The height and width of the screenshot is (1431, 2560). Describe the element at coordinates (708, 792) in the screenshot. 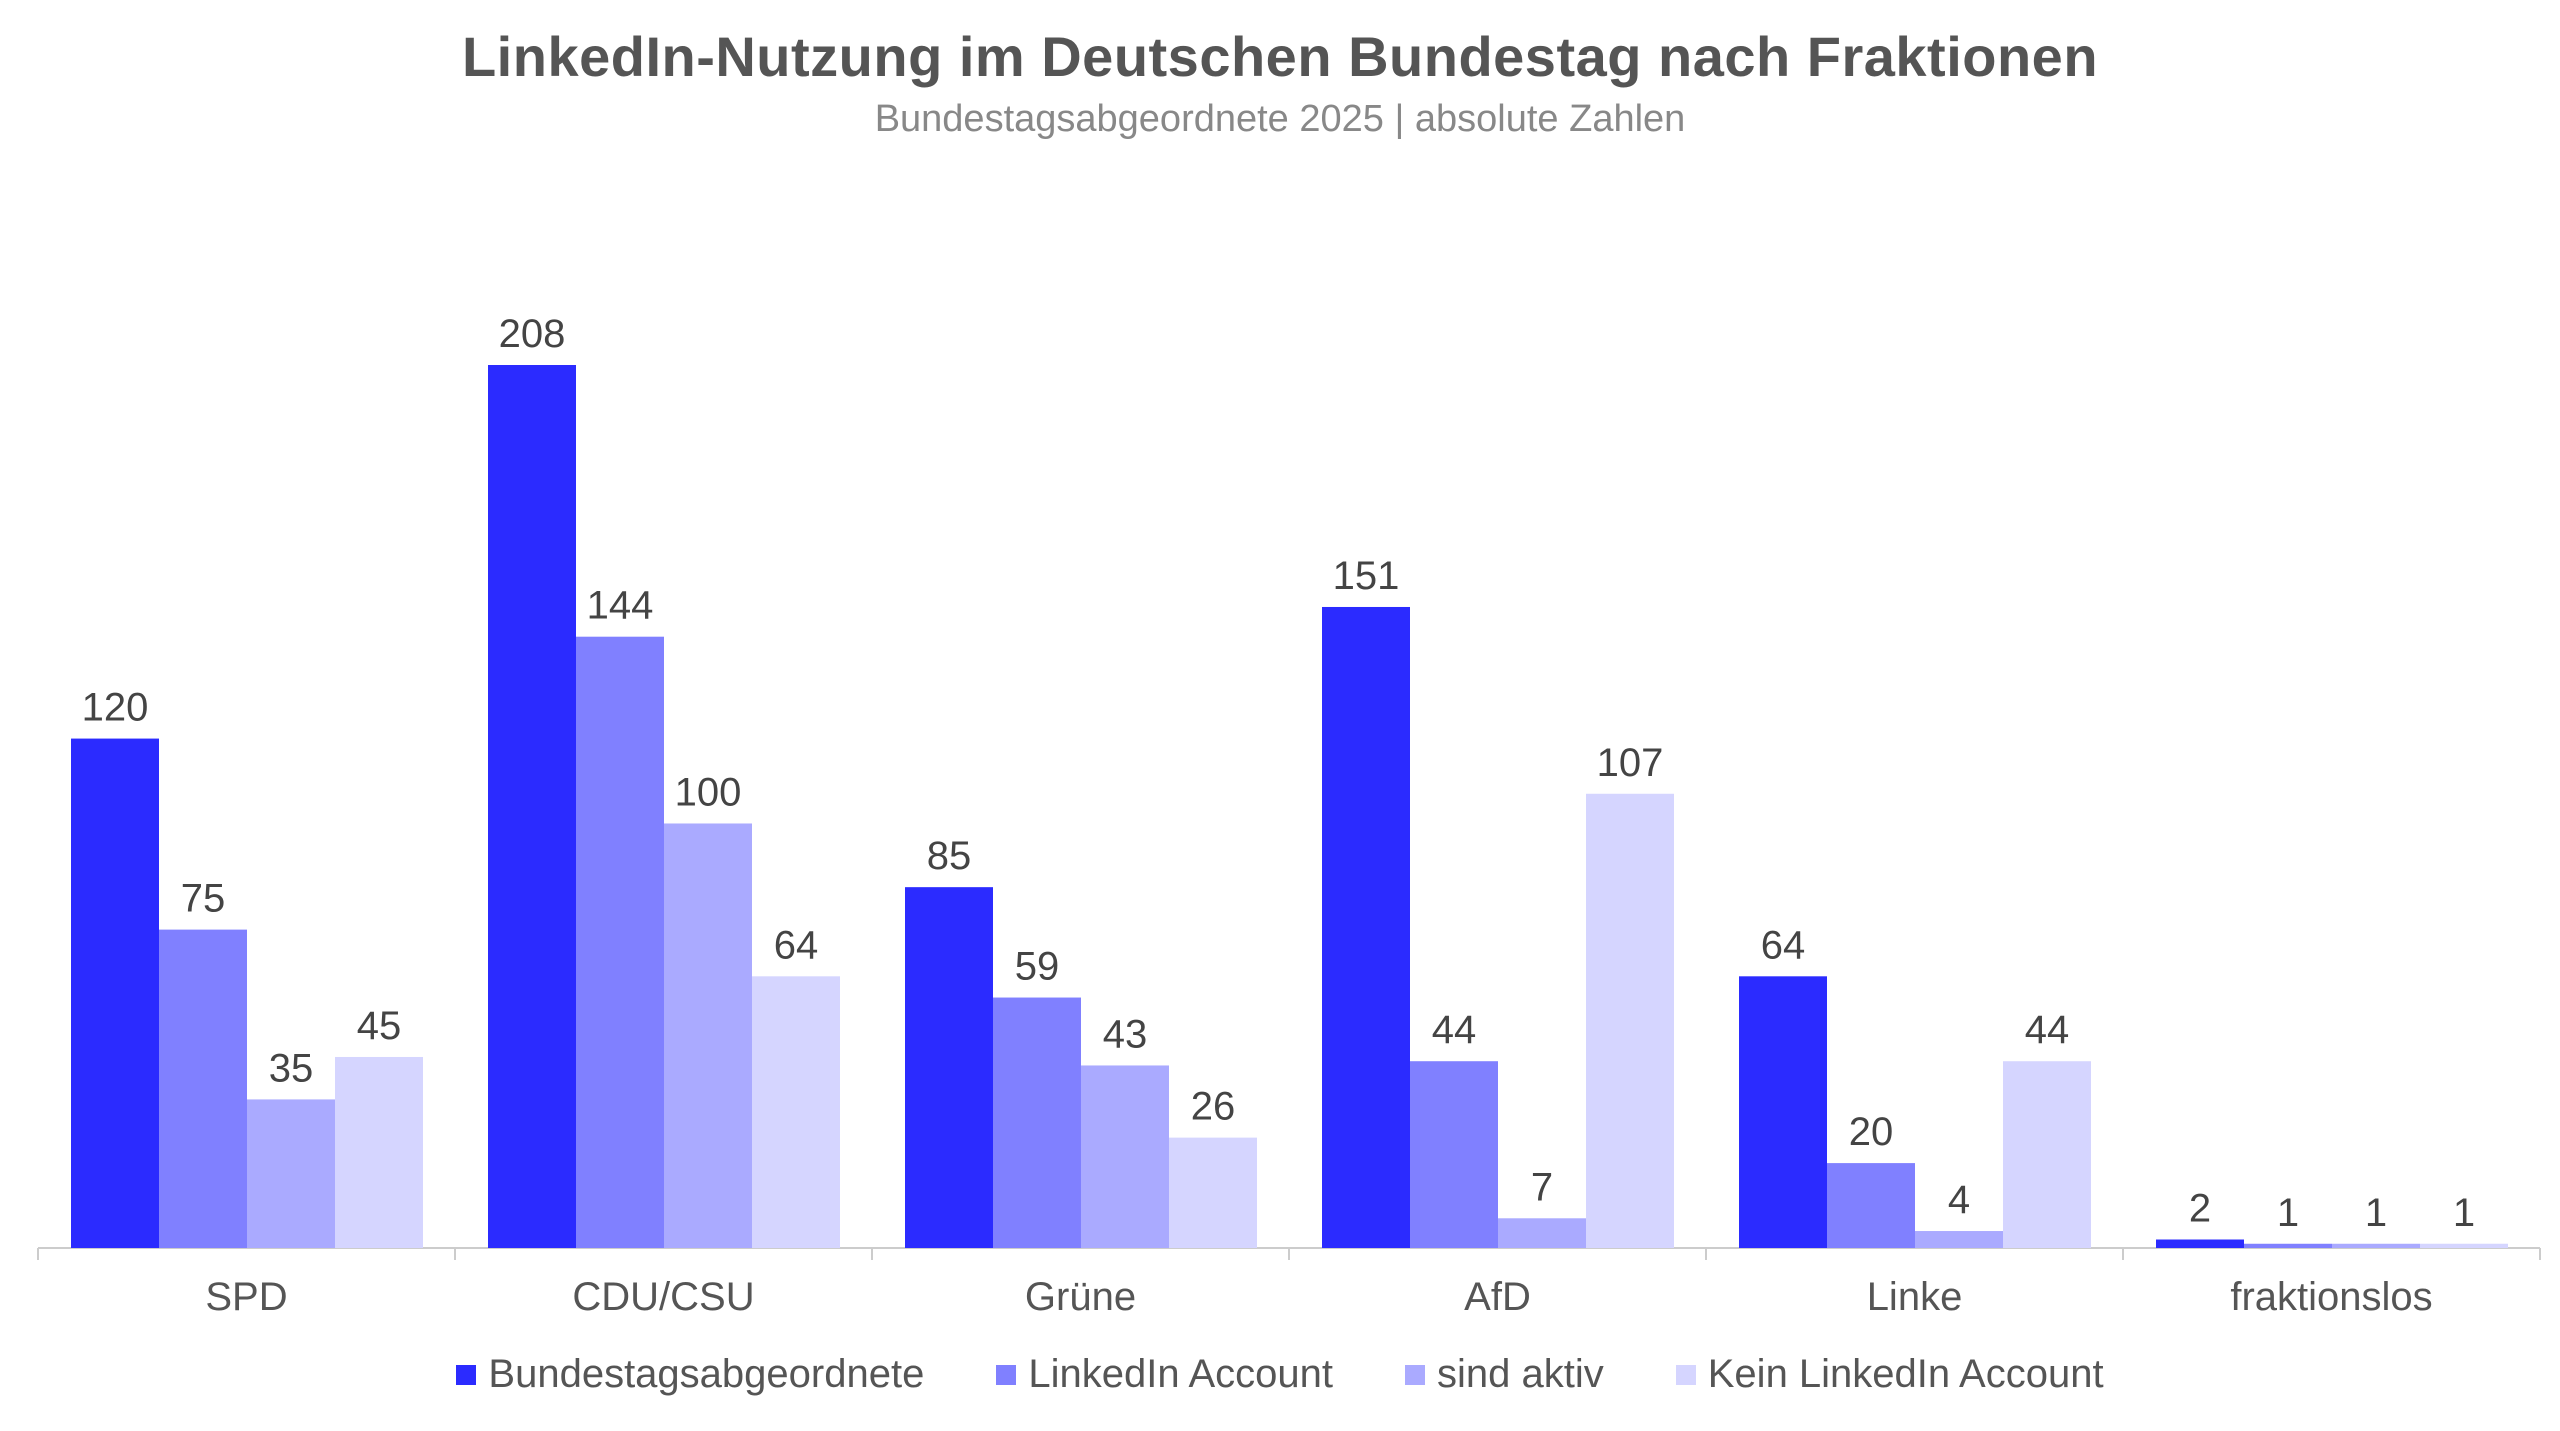

I see `data-label: 100` at that location.